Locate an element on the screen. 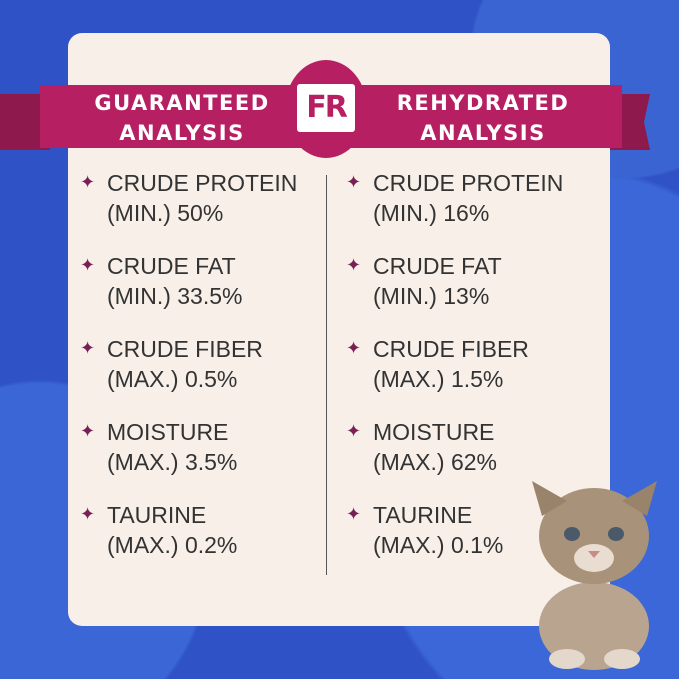  rehydrated-nutrient-item: CRUDE FAT (MIN.) 13% is located at coordinates (437, 281).